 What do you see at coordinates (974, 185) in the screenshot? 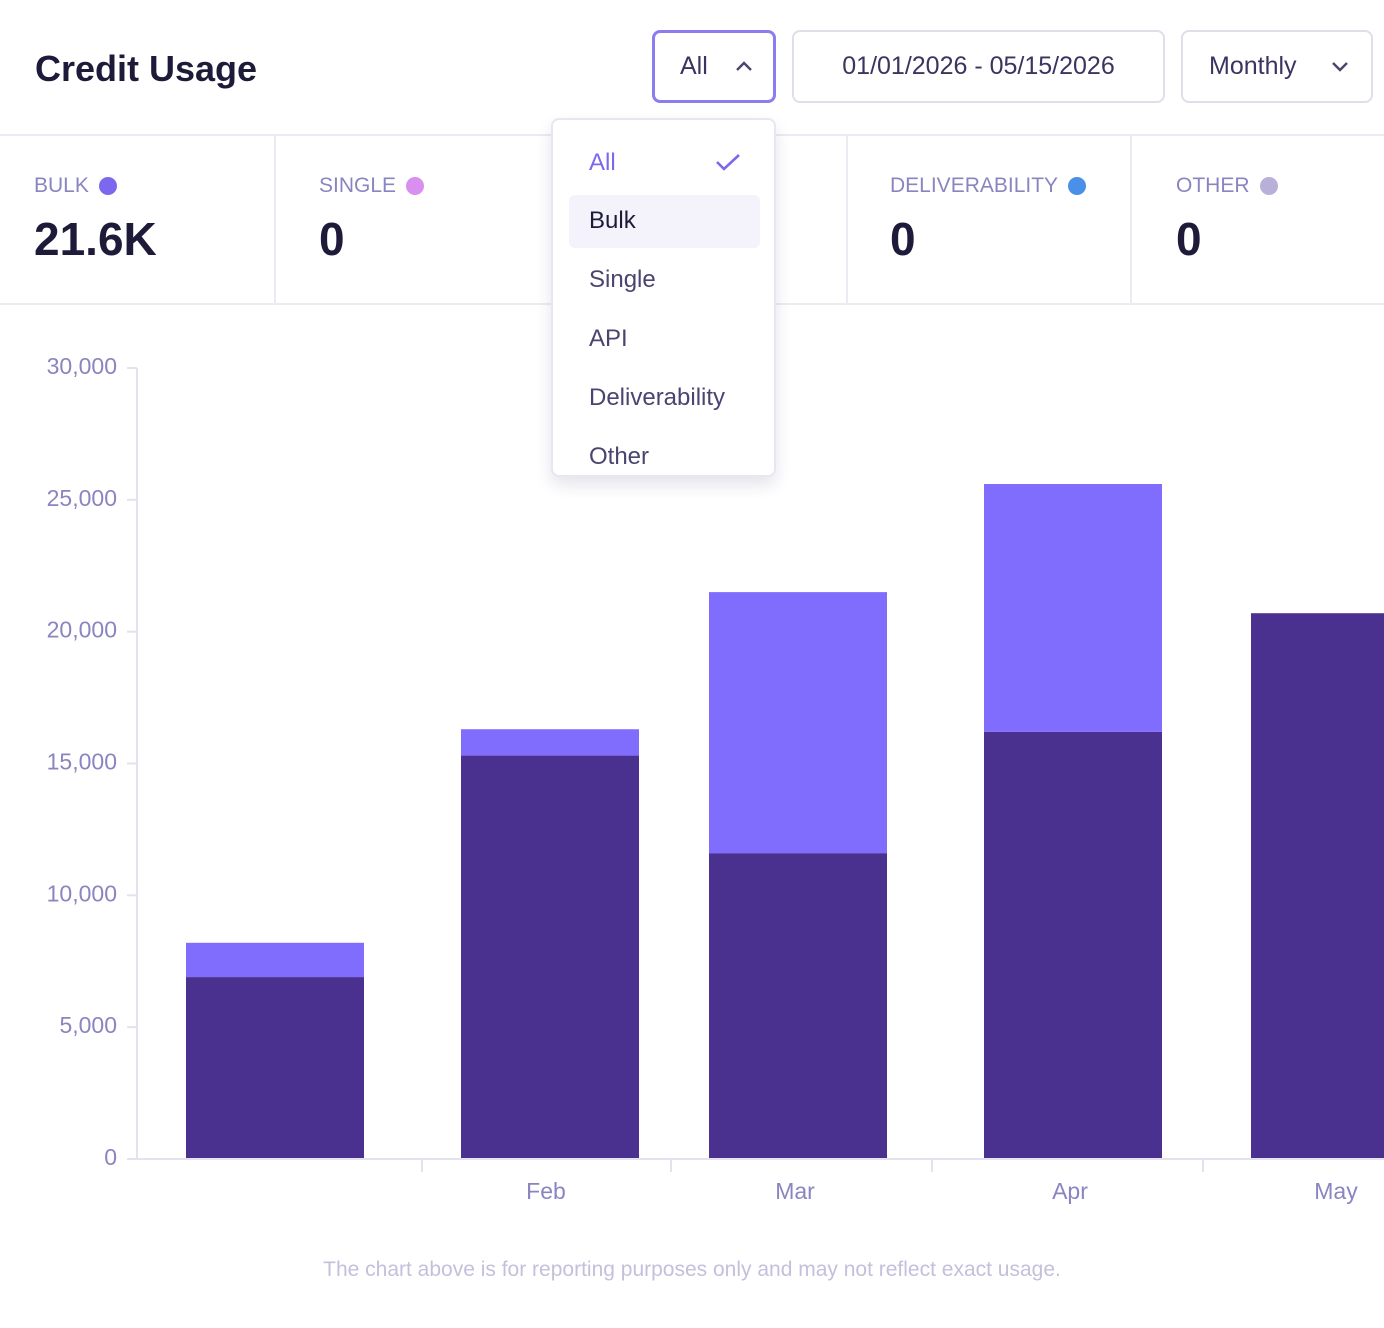
I see `stat-label-text: DELIVERABILITY` at bounding box center [974, 185].